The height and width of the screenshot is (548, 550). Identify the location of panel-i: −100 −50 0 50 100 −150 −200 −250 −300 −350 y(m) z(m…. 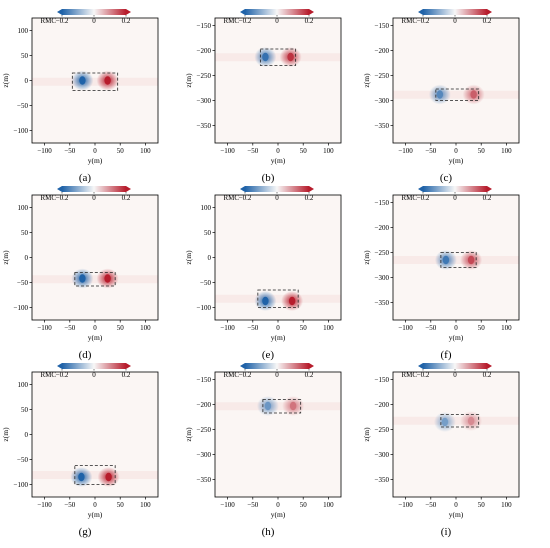
(441, 450).